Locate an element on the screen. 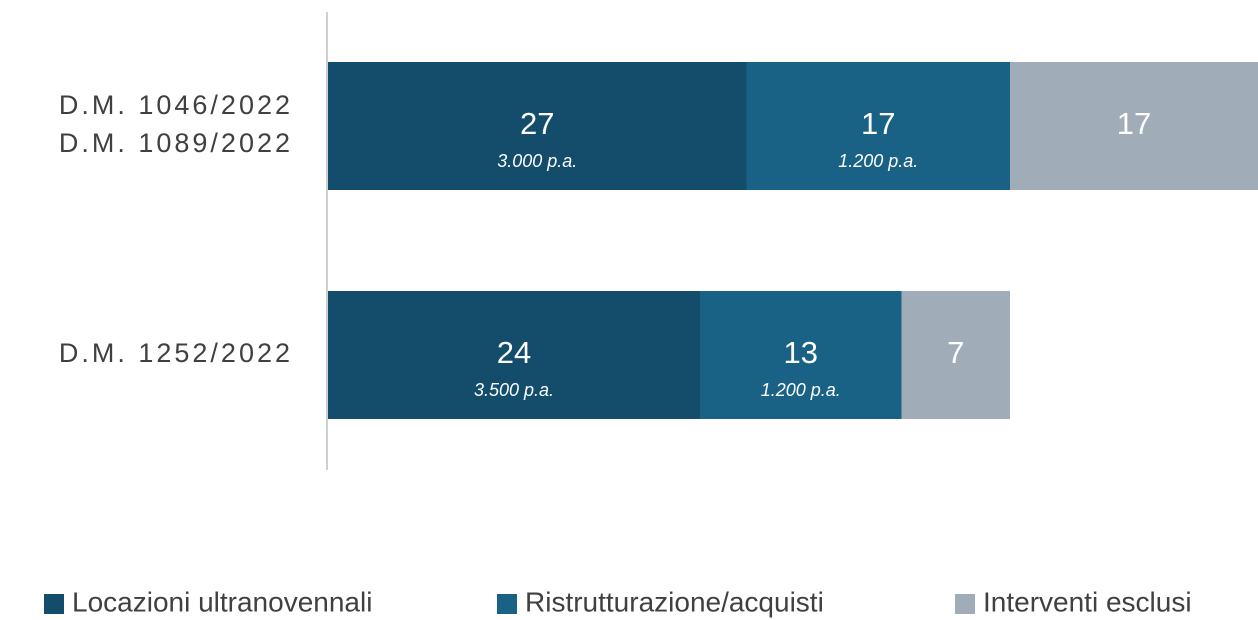 This screenshot has width=1258, height=620. legend-label: Locazioni ultranovennali is located at coordinates (222, 601).